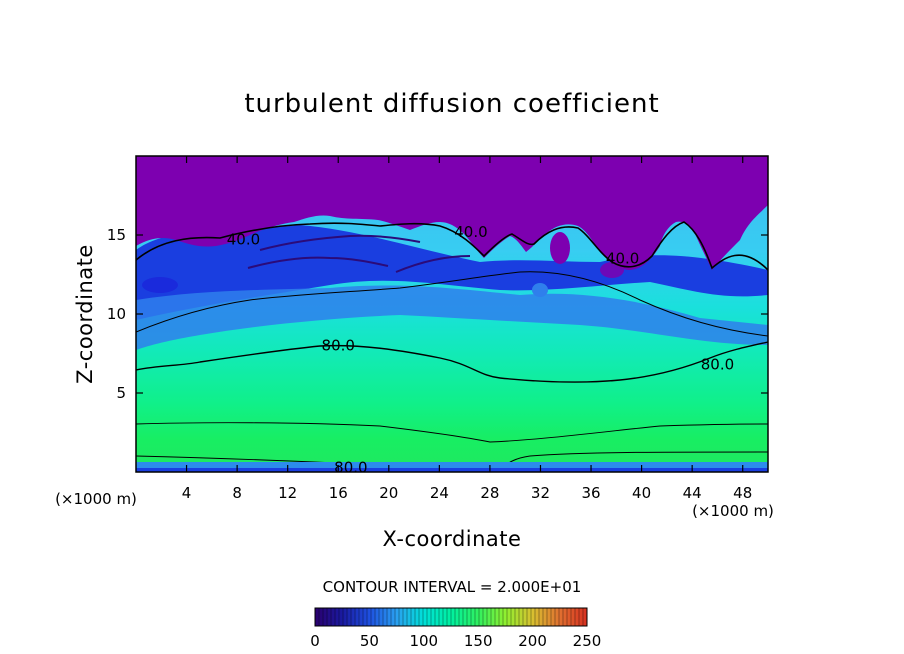 The width and height of the screenshot is (904, 654). What do you see at coordinates (338, 493) in the screenshot?
I see `x-tick-label: 16` at bounding box center [338, 493].